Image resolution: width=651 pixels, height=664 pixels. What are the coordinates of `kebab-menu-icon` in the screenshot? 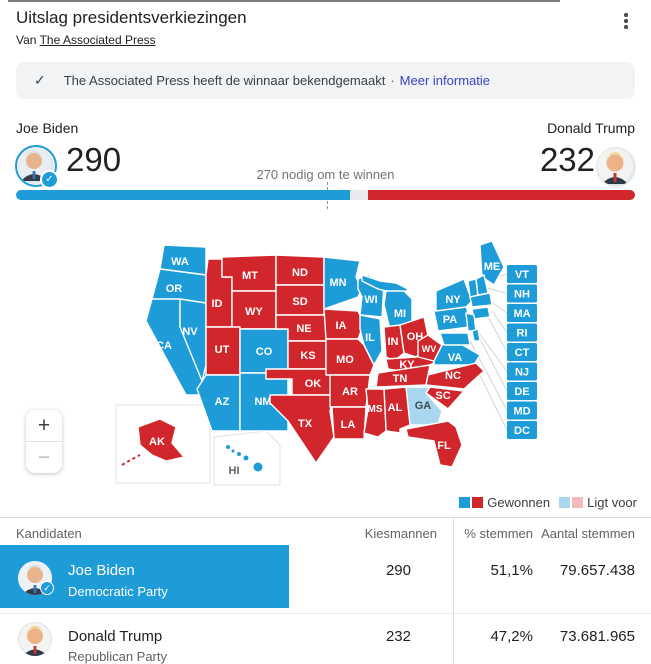 It's located at (626, 21).